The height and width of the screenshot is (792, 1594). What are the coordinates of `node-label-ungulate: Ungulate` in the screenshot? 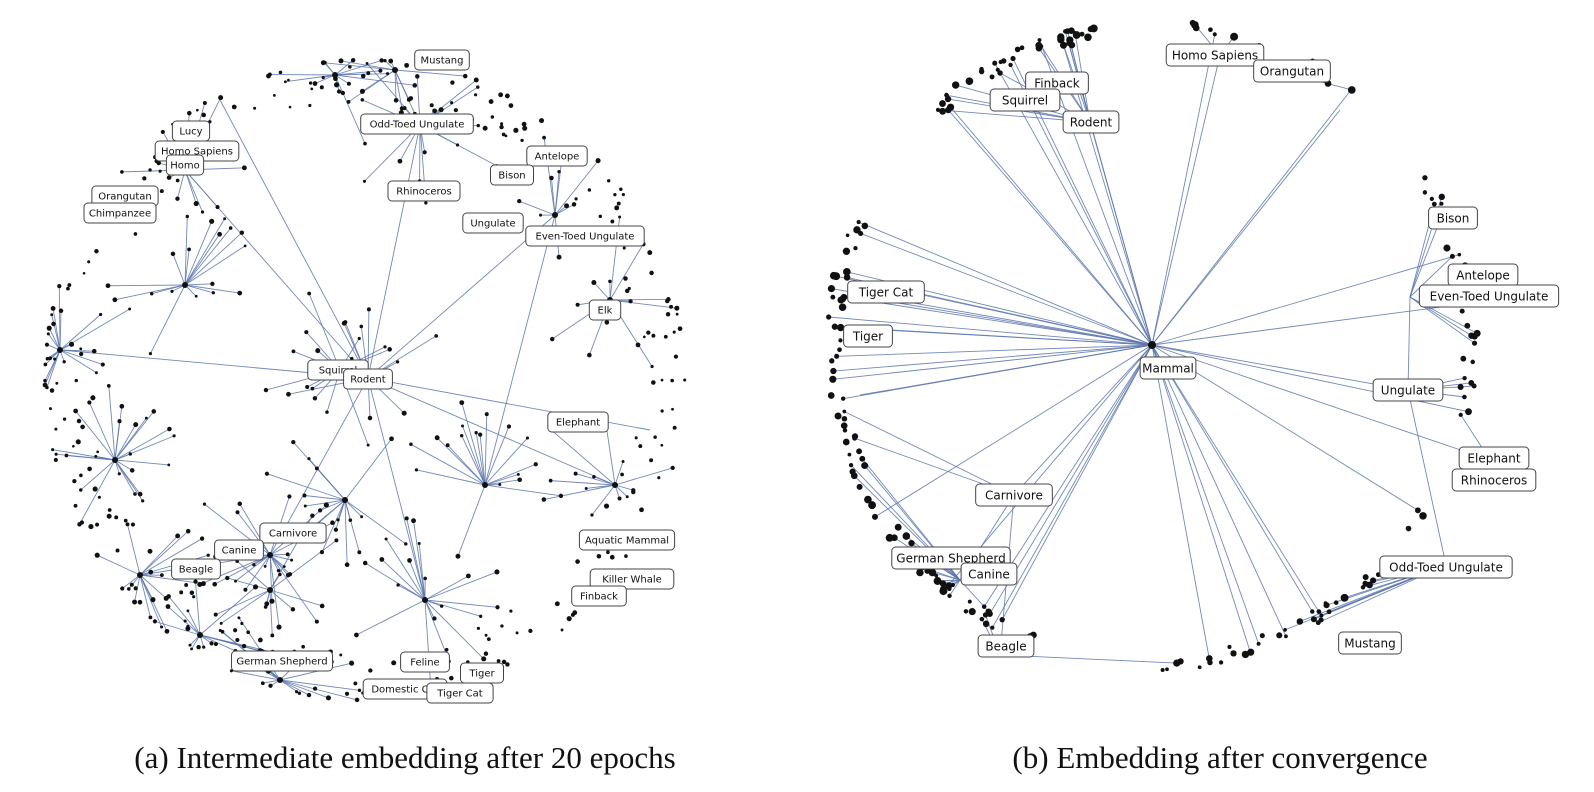 It's located at (493, 223).